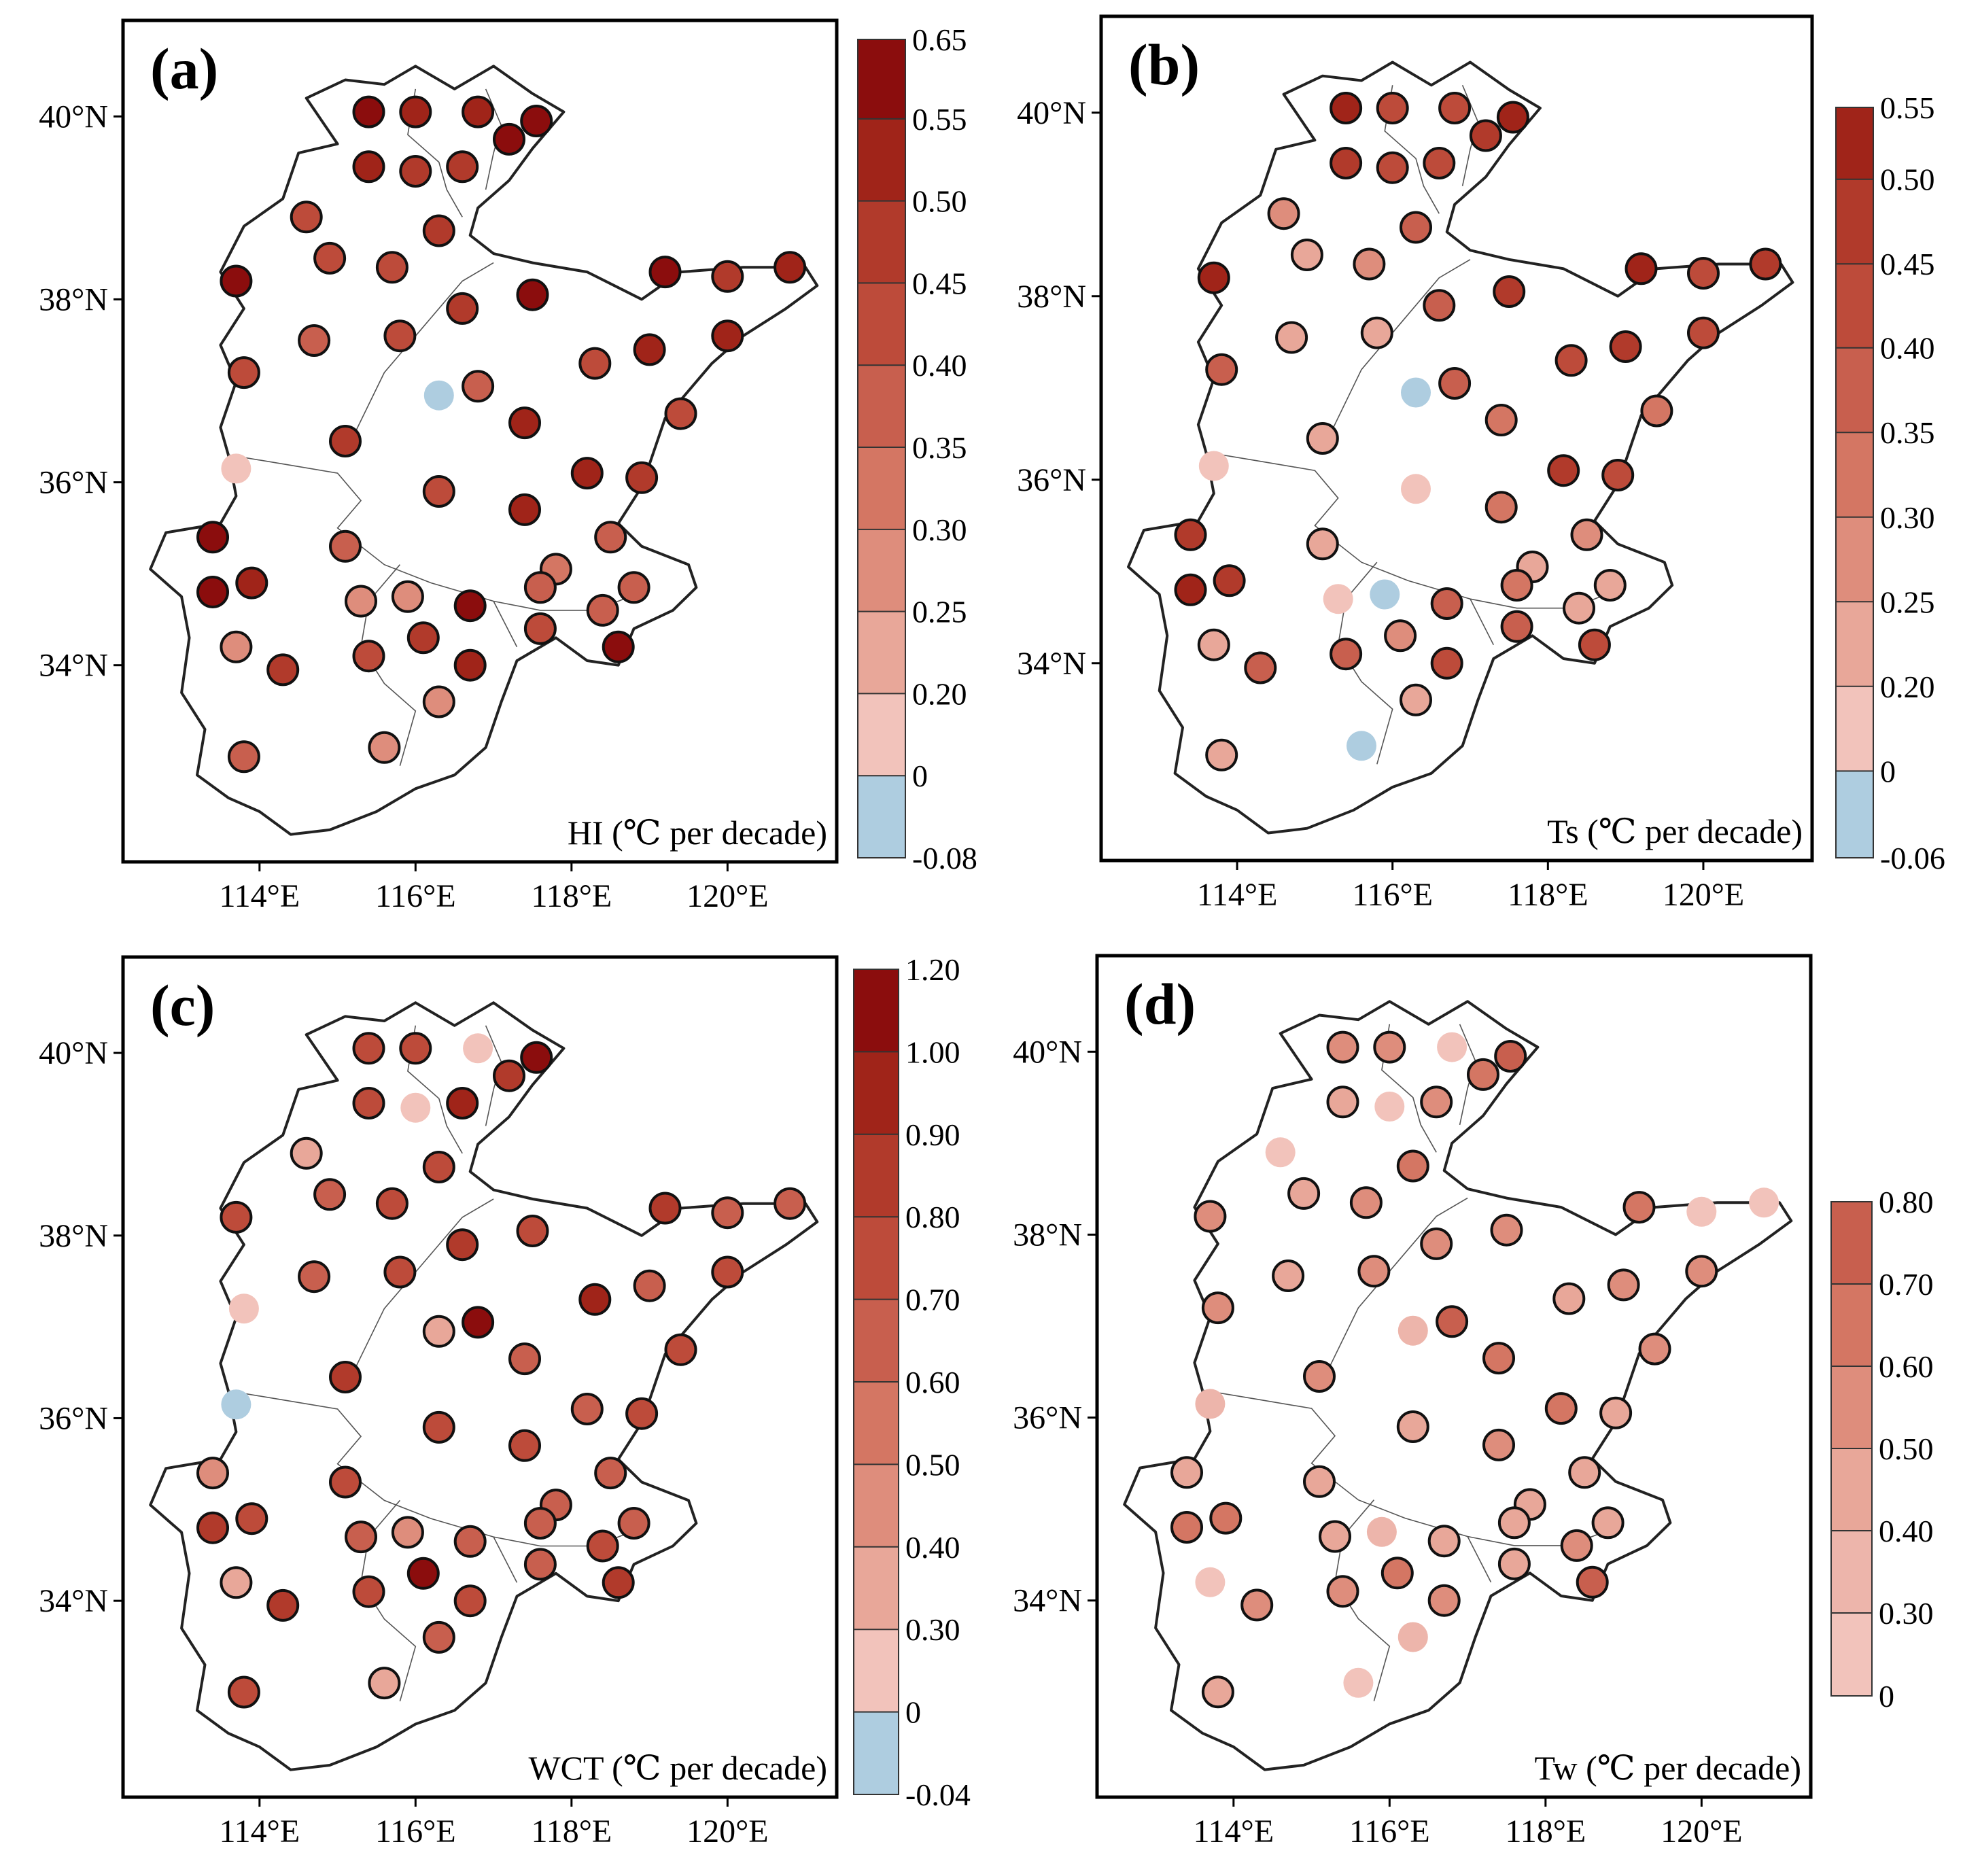  Describe the element at coordinates (1233, 1831) in the screenshot. I see `lon-tick-label: 114°E` at that location.